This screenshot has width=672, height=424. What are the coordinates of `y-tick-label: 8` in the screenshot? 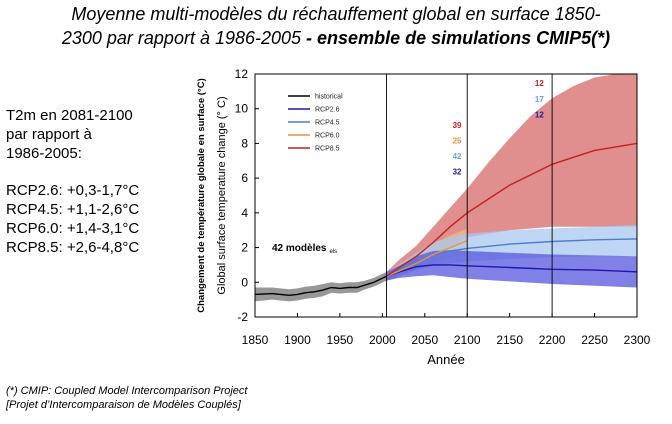 It's located at (244, 143).